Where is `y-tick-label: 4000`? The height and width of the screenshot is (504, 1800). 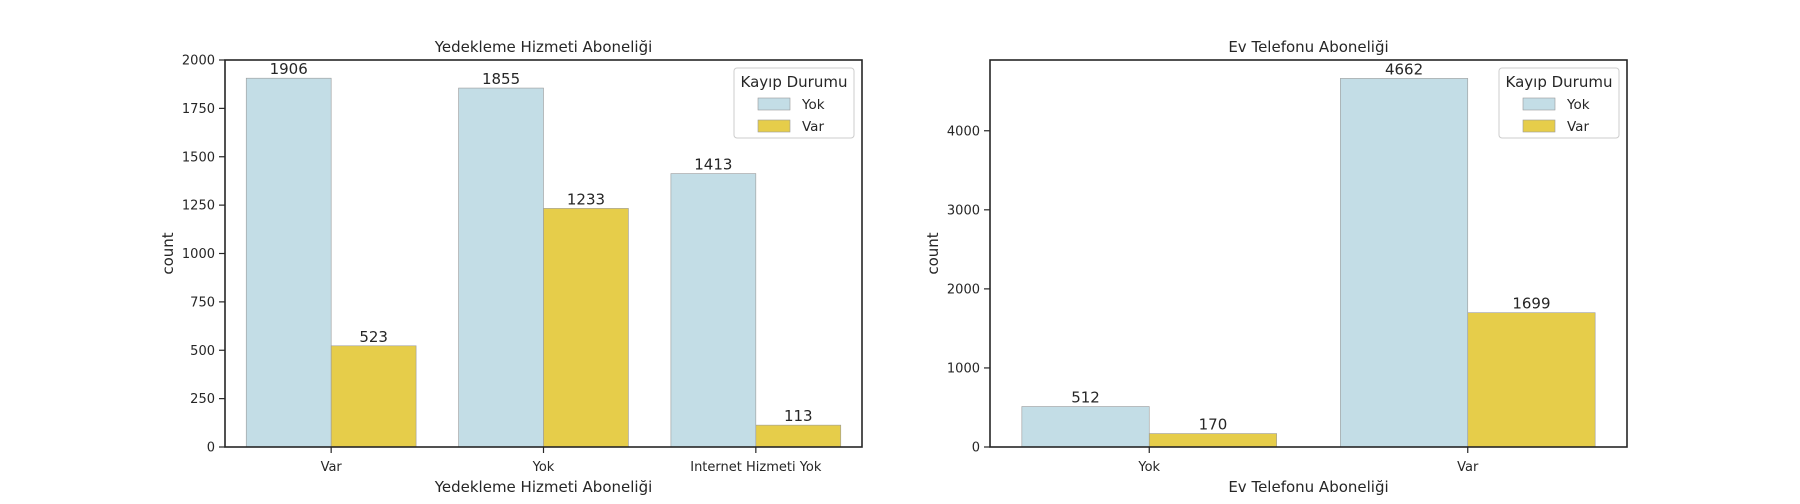
y-tick-label: 4000 is located at coordinates (963, 131).